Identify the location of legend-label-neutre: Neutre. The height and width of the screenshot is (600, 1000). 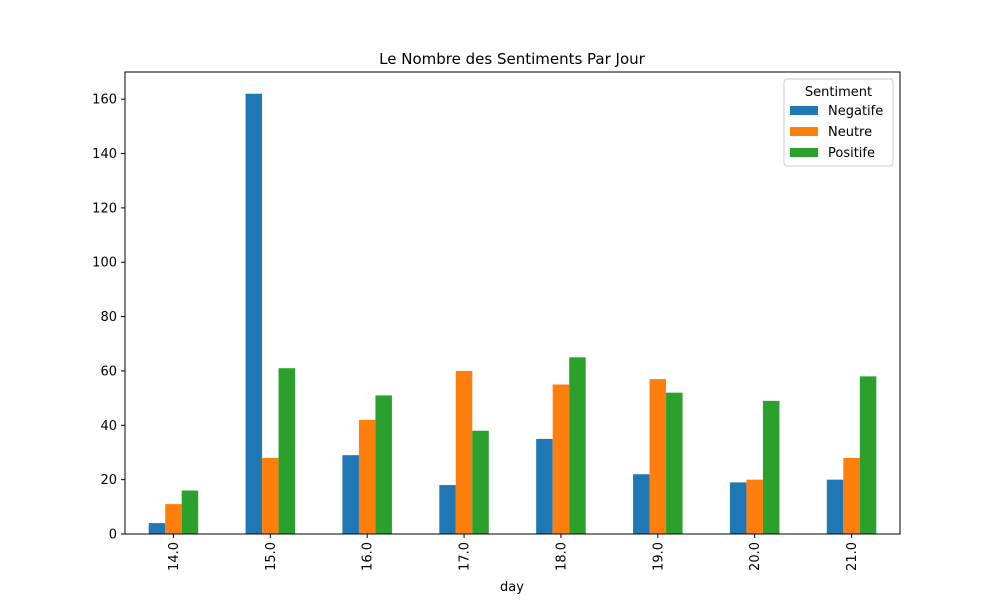
(850, 132).